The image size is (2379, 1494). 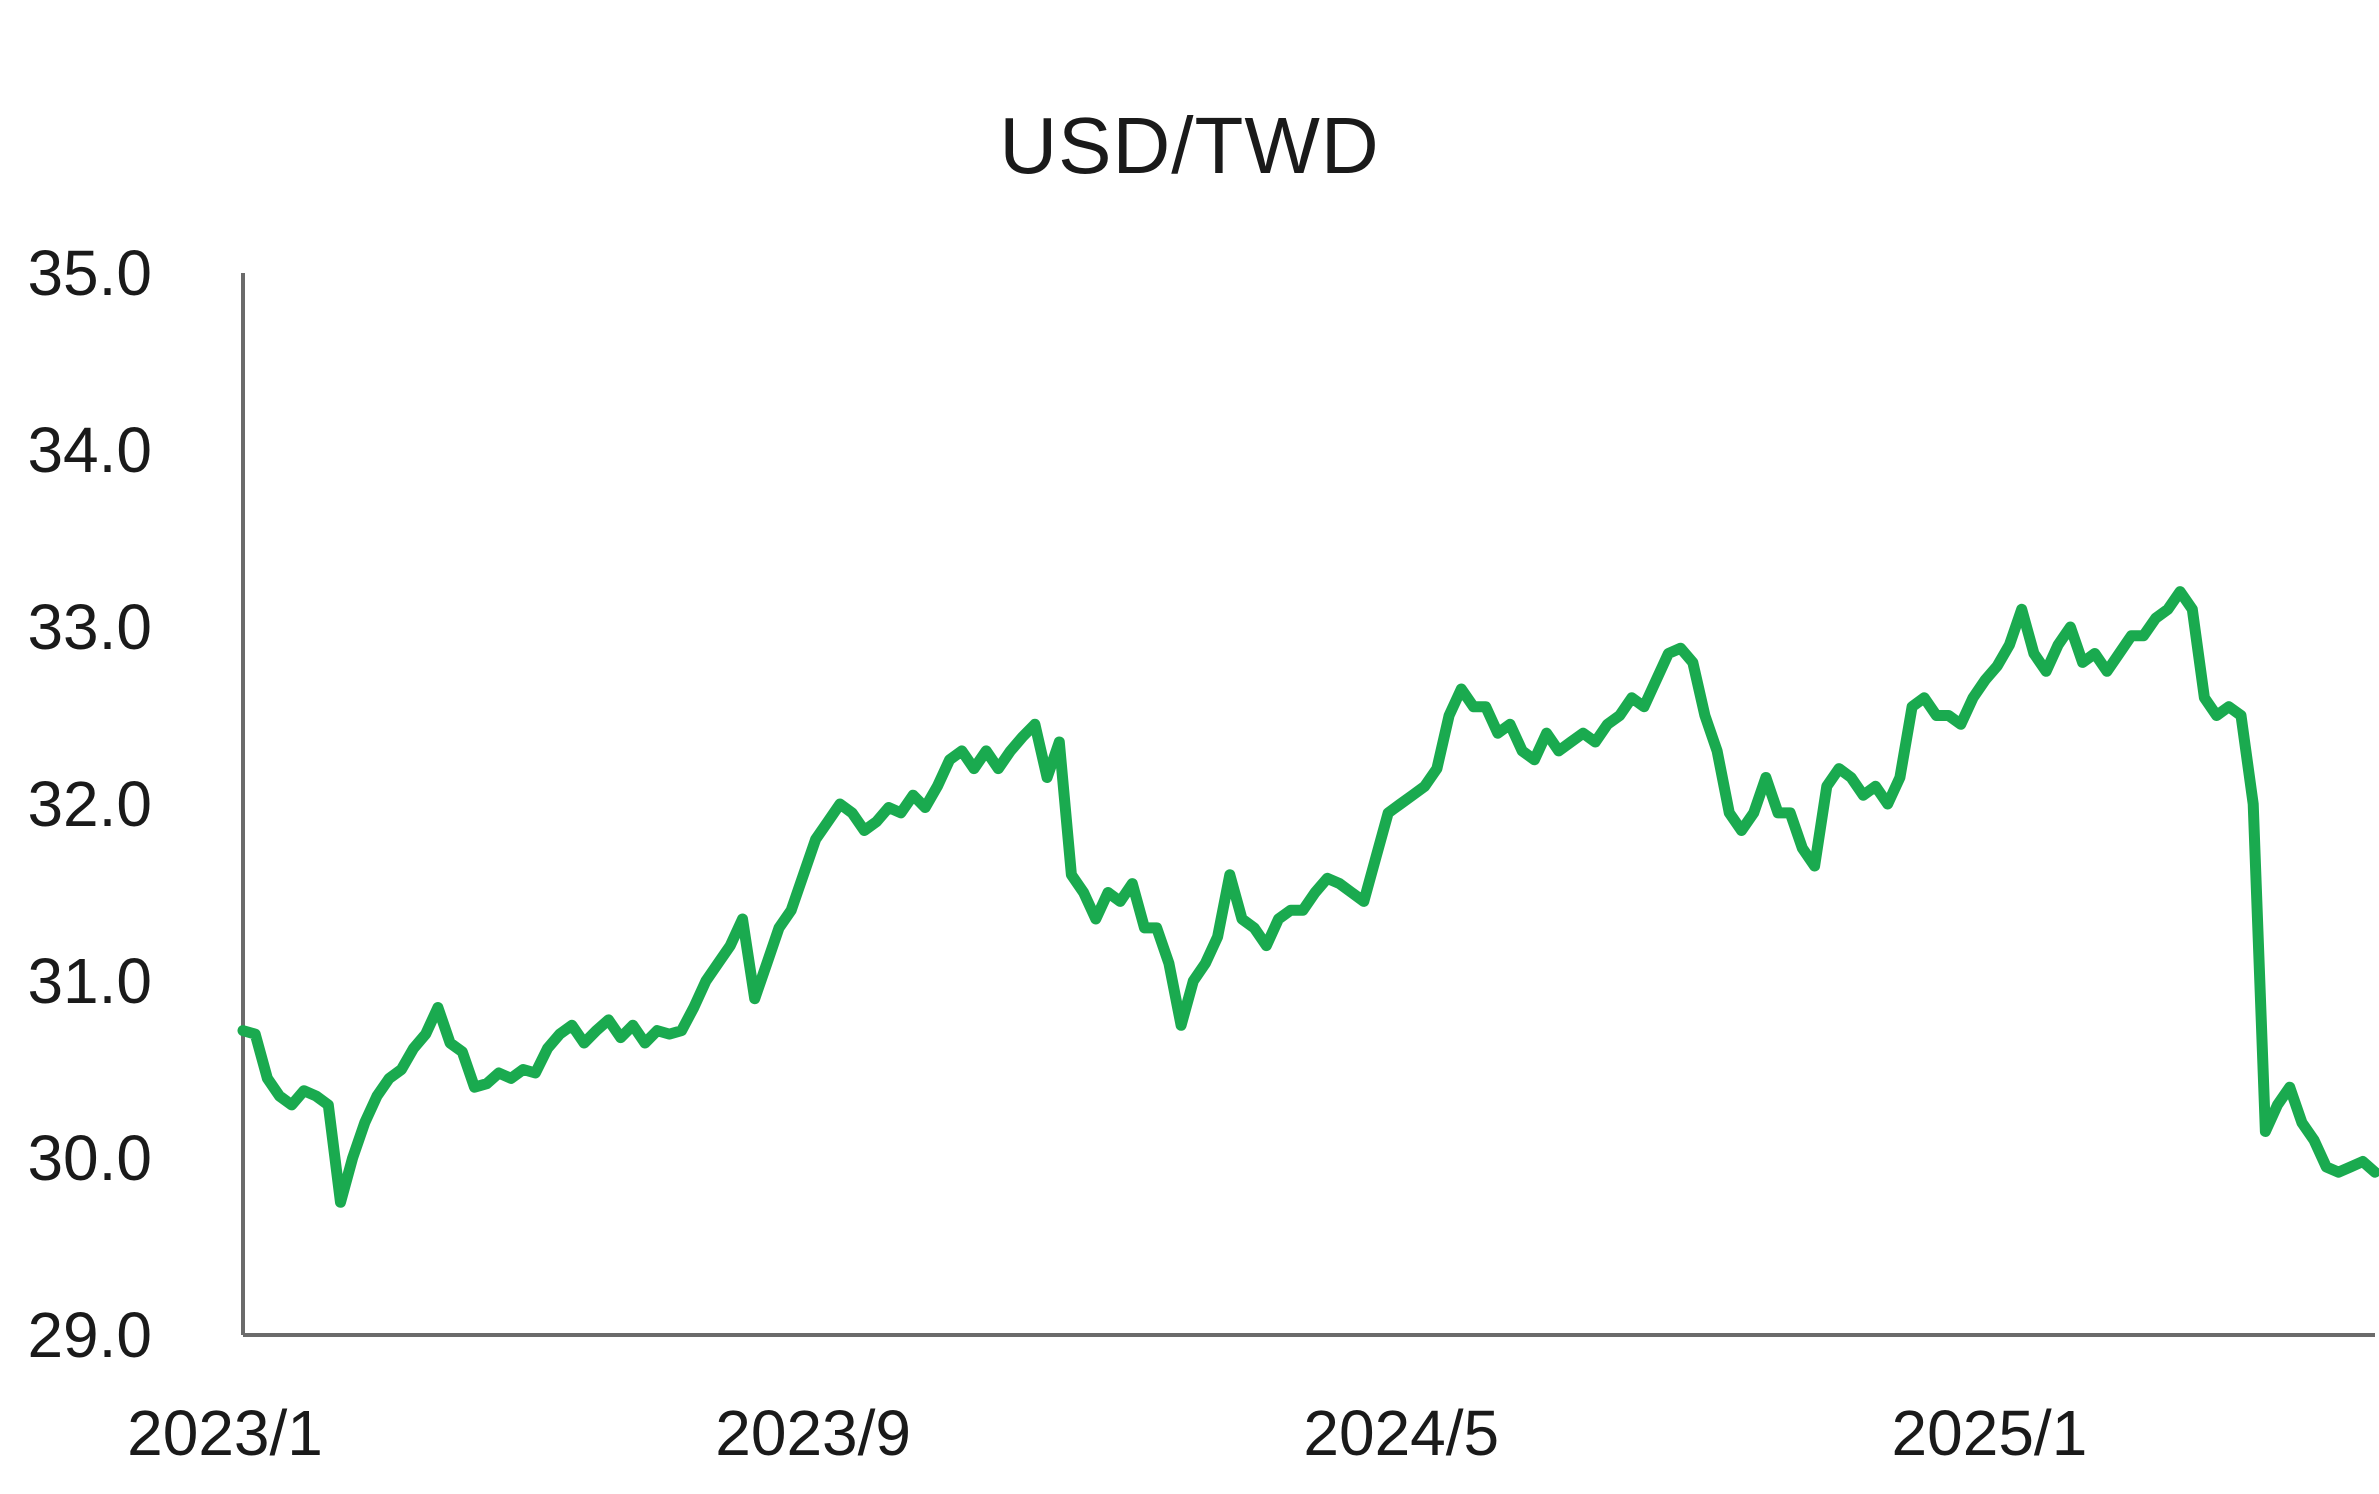 I want to click on x-tick-label: 2025/1, so click(x=1990, y=1433).